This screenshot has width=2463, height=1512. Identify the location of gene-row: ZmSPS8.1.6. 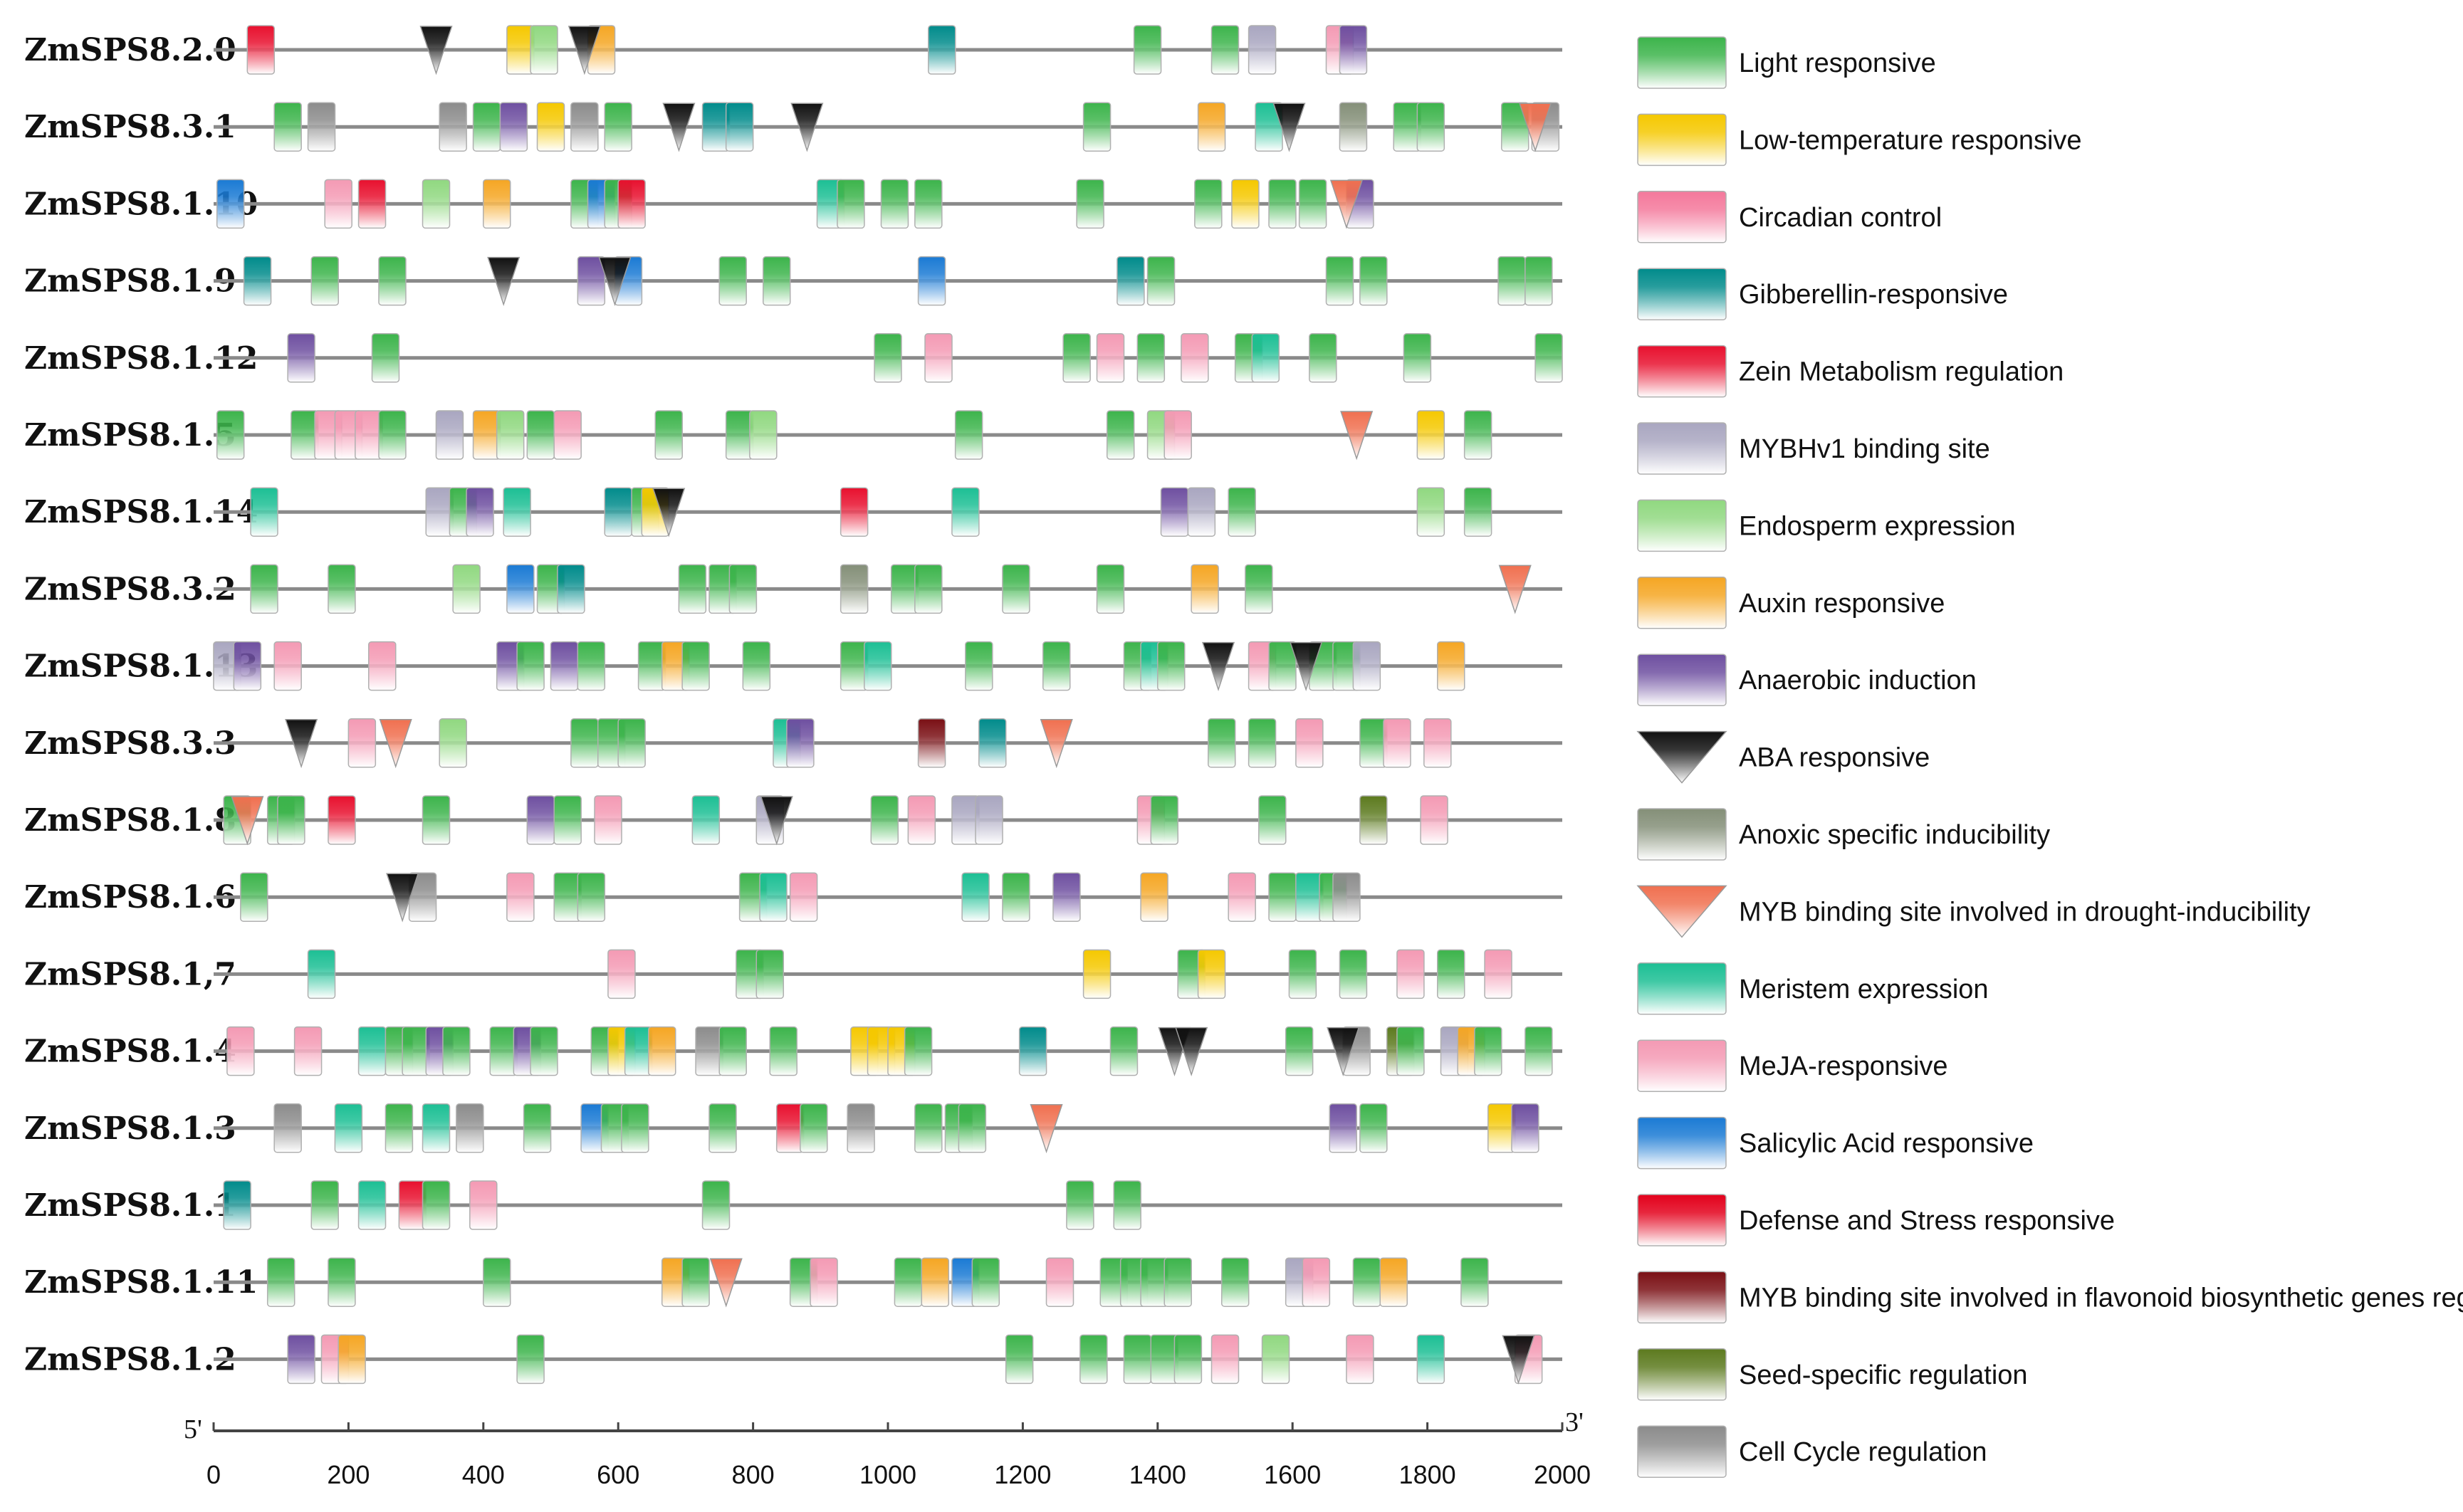
(793, 897).